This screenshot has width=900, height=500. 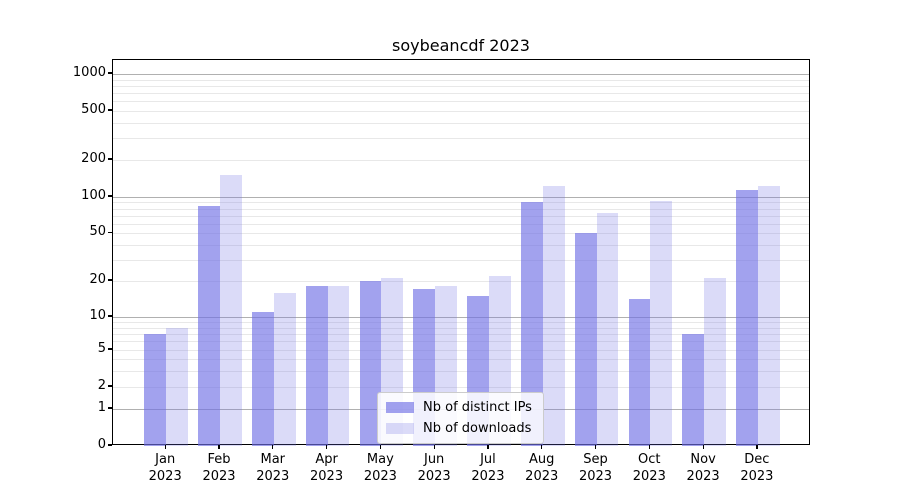 I want to click on bar-nb-of-distinct-ips-oct-2023, so click(x=639, y=372).